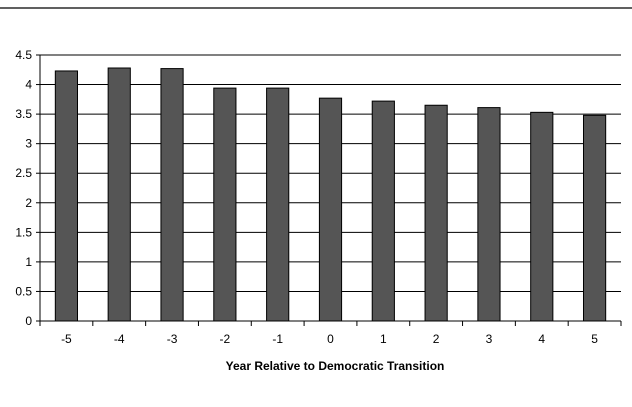 This screenshot has width=632, height=407. What do you see at coordinates (28, 262) in the screenshot?
I see `y-tick-label: 1` at bounding box center [28, 262].